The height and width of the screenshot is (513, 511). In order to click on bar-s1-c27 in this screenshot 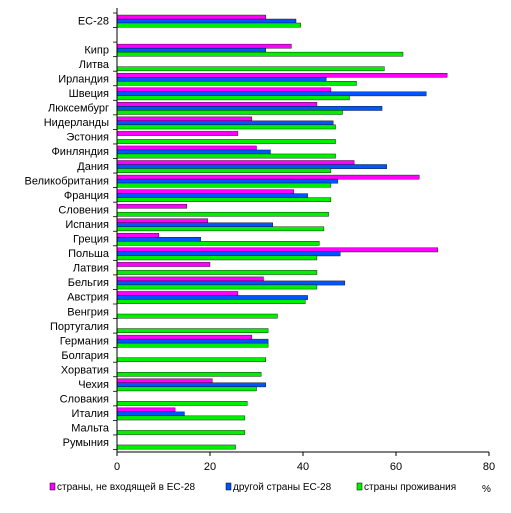, I will do `click(150, 414)`.